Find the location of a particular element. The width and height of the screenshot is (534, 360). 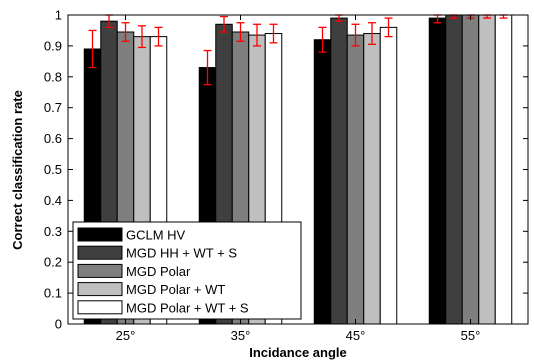

y-tick-label: 0.4 is located at coordinates (53, 200).